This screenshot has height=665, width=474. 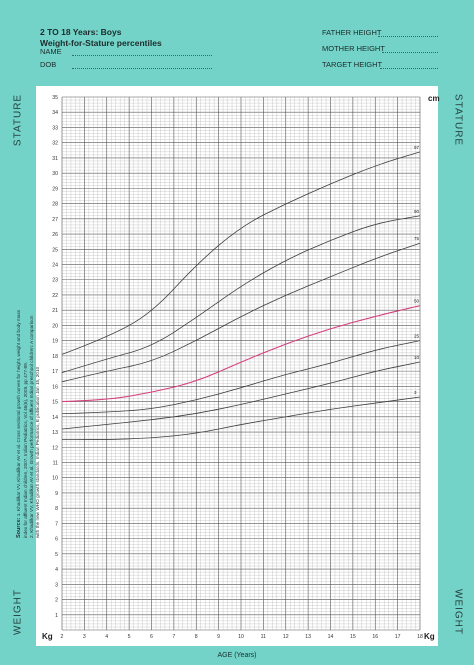 I want to click on y-tick-label: 11, so click(x=55, y=463).